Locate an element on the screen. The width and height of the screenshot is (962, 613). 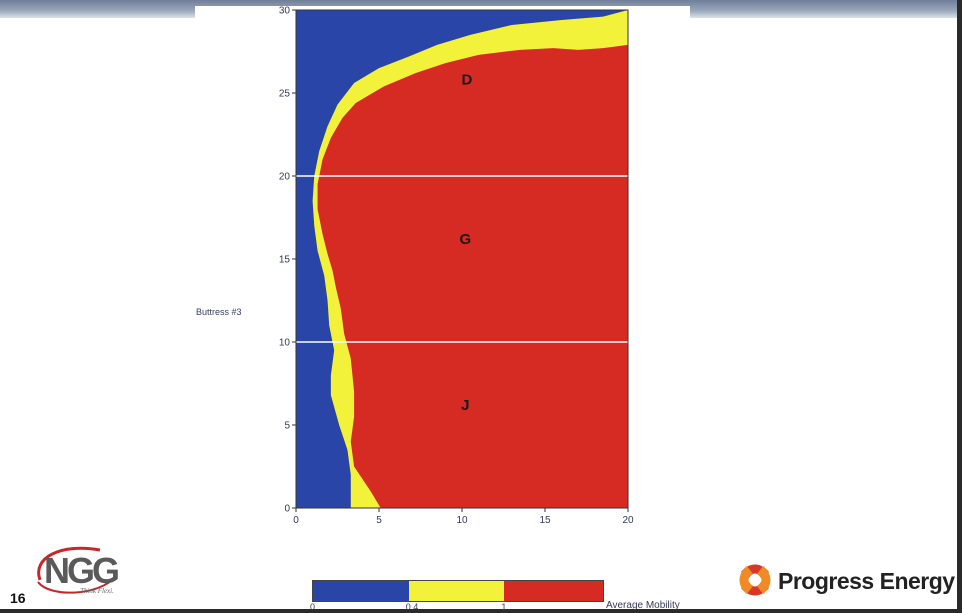
frame-right is located at coordinates (959, 306).